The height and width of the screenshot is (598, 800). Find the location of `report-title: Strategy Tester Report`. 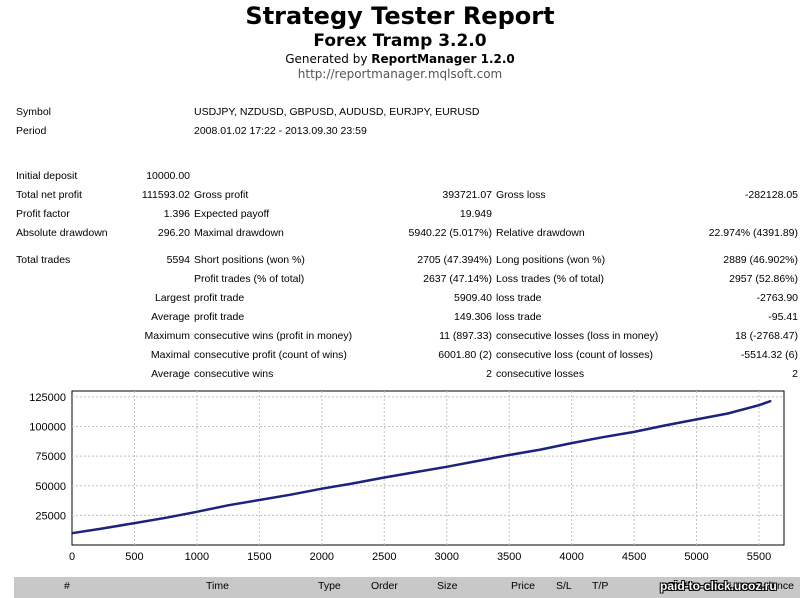

report-title: Strategy Tester Report is located at coordinates (400, 16).